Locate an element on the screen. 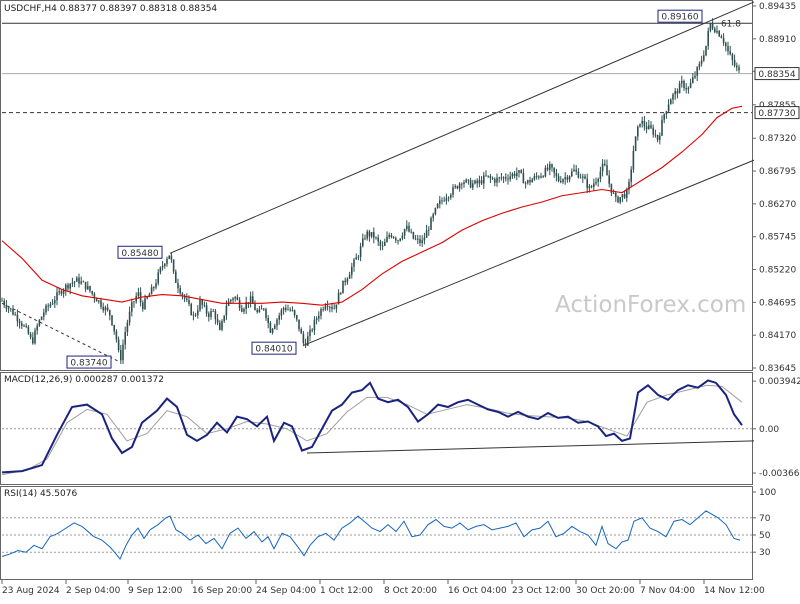 This screenshot has height=604, width=800. price-axis-label: 0.84170 is located at coordinates (777, 336).